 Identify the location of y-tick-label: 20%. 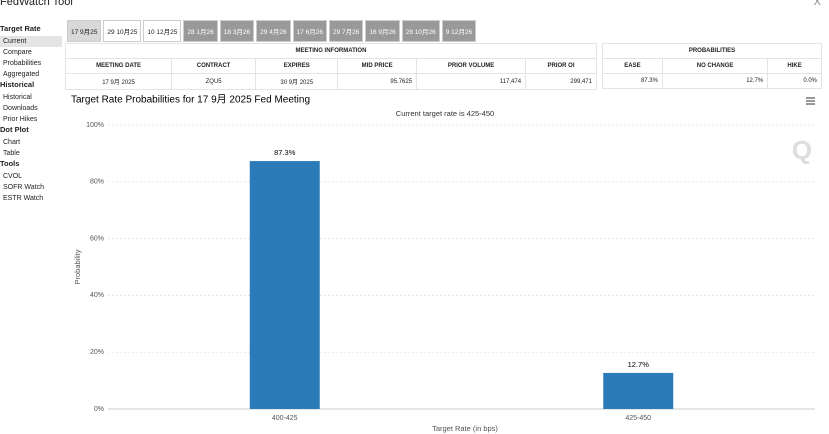
(97, 352).